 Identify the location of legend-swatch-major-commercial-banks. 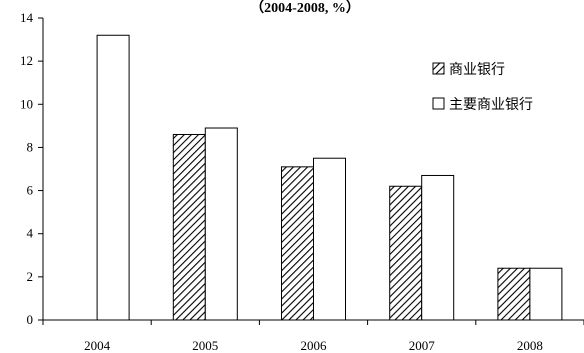
(438, 103).